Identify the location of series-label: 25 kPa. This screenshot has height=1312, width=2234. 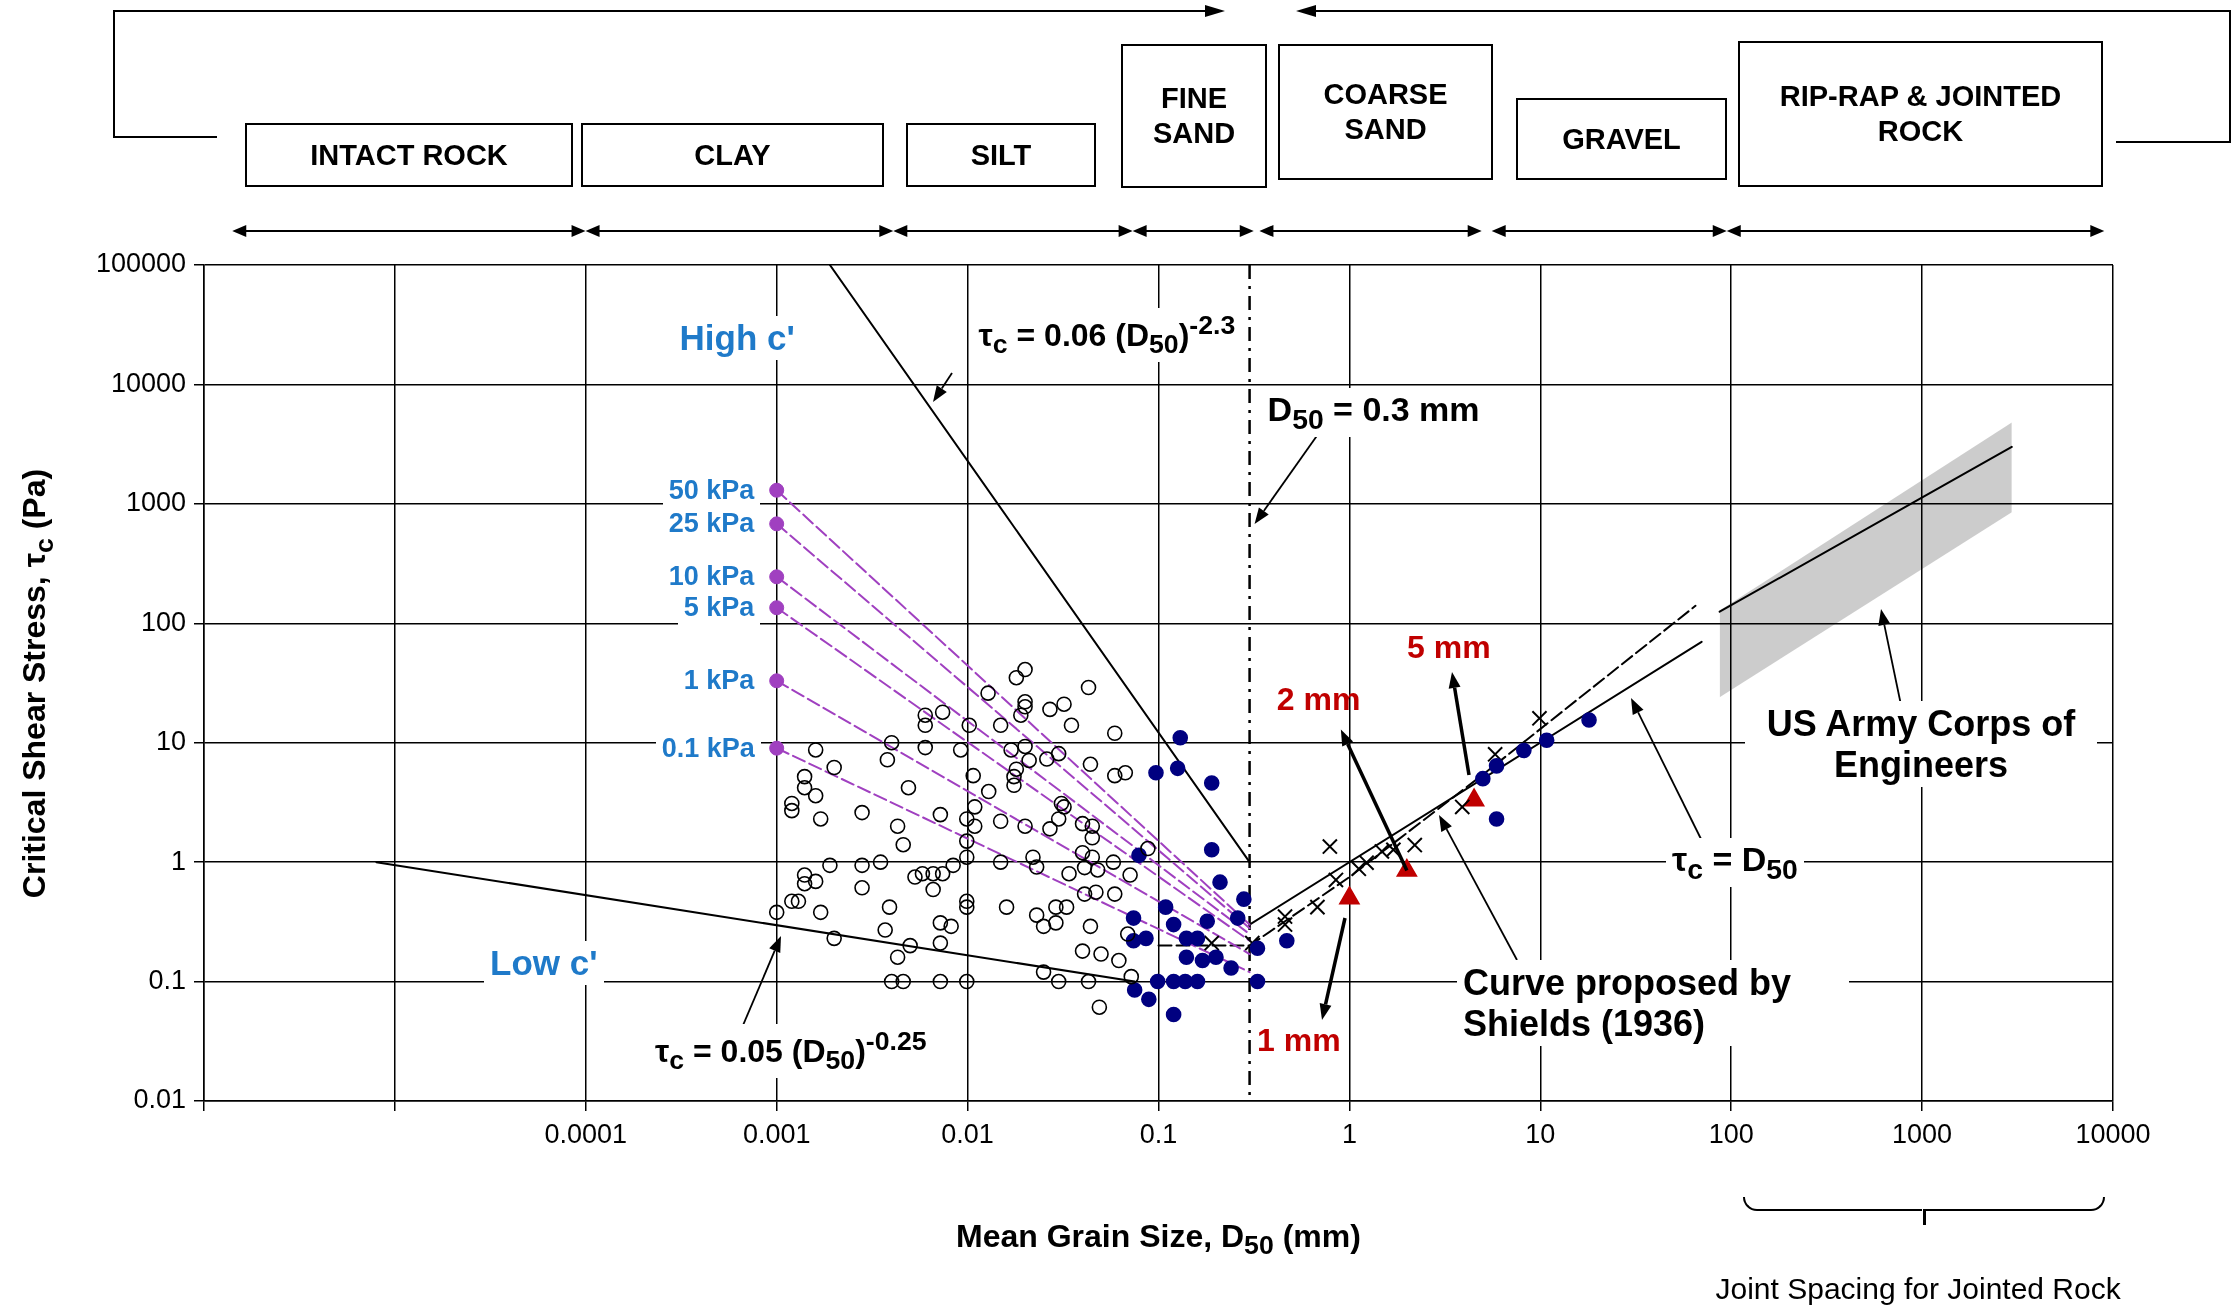
(711, 524).